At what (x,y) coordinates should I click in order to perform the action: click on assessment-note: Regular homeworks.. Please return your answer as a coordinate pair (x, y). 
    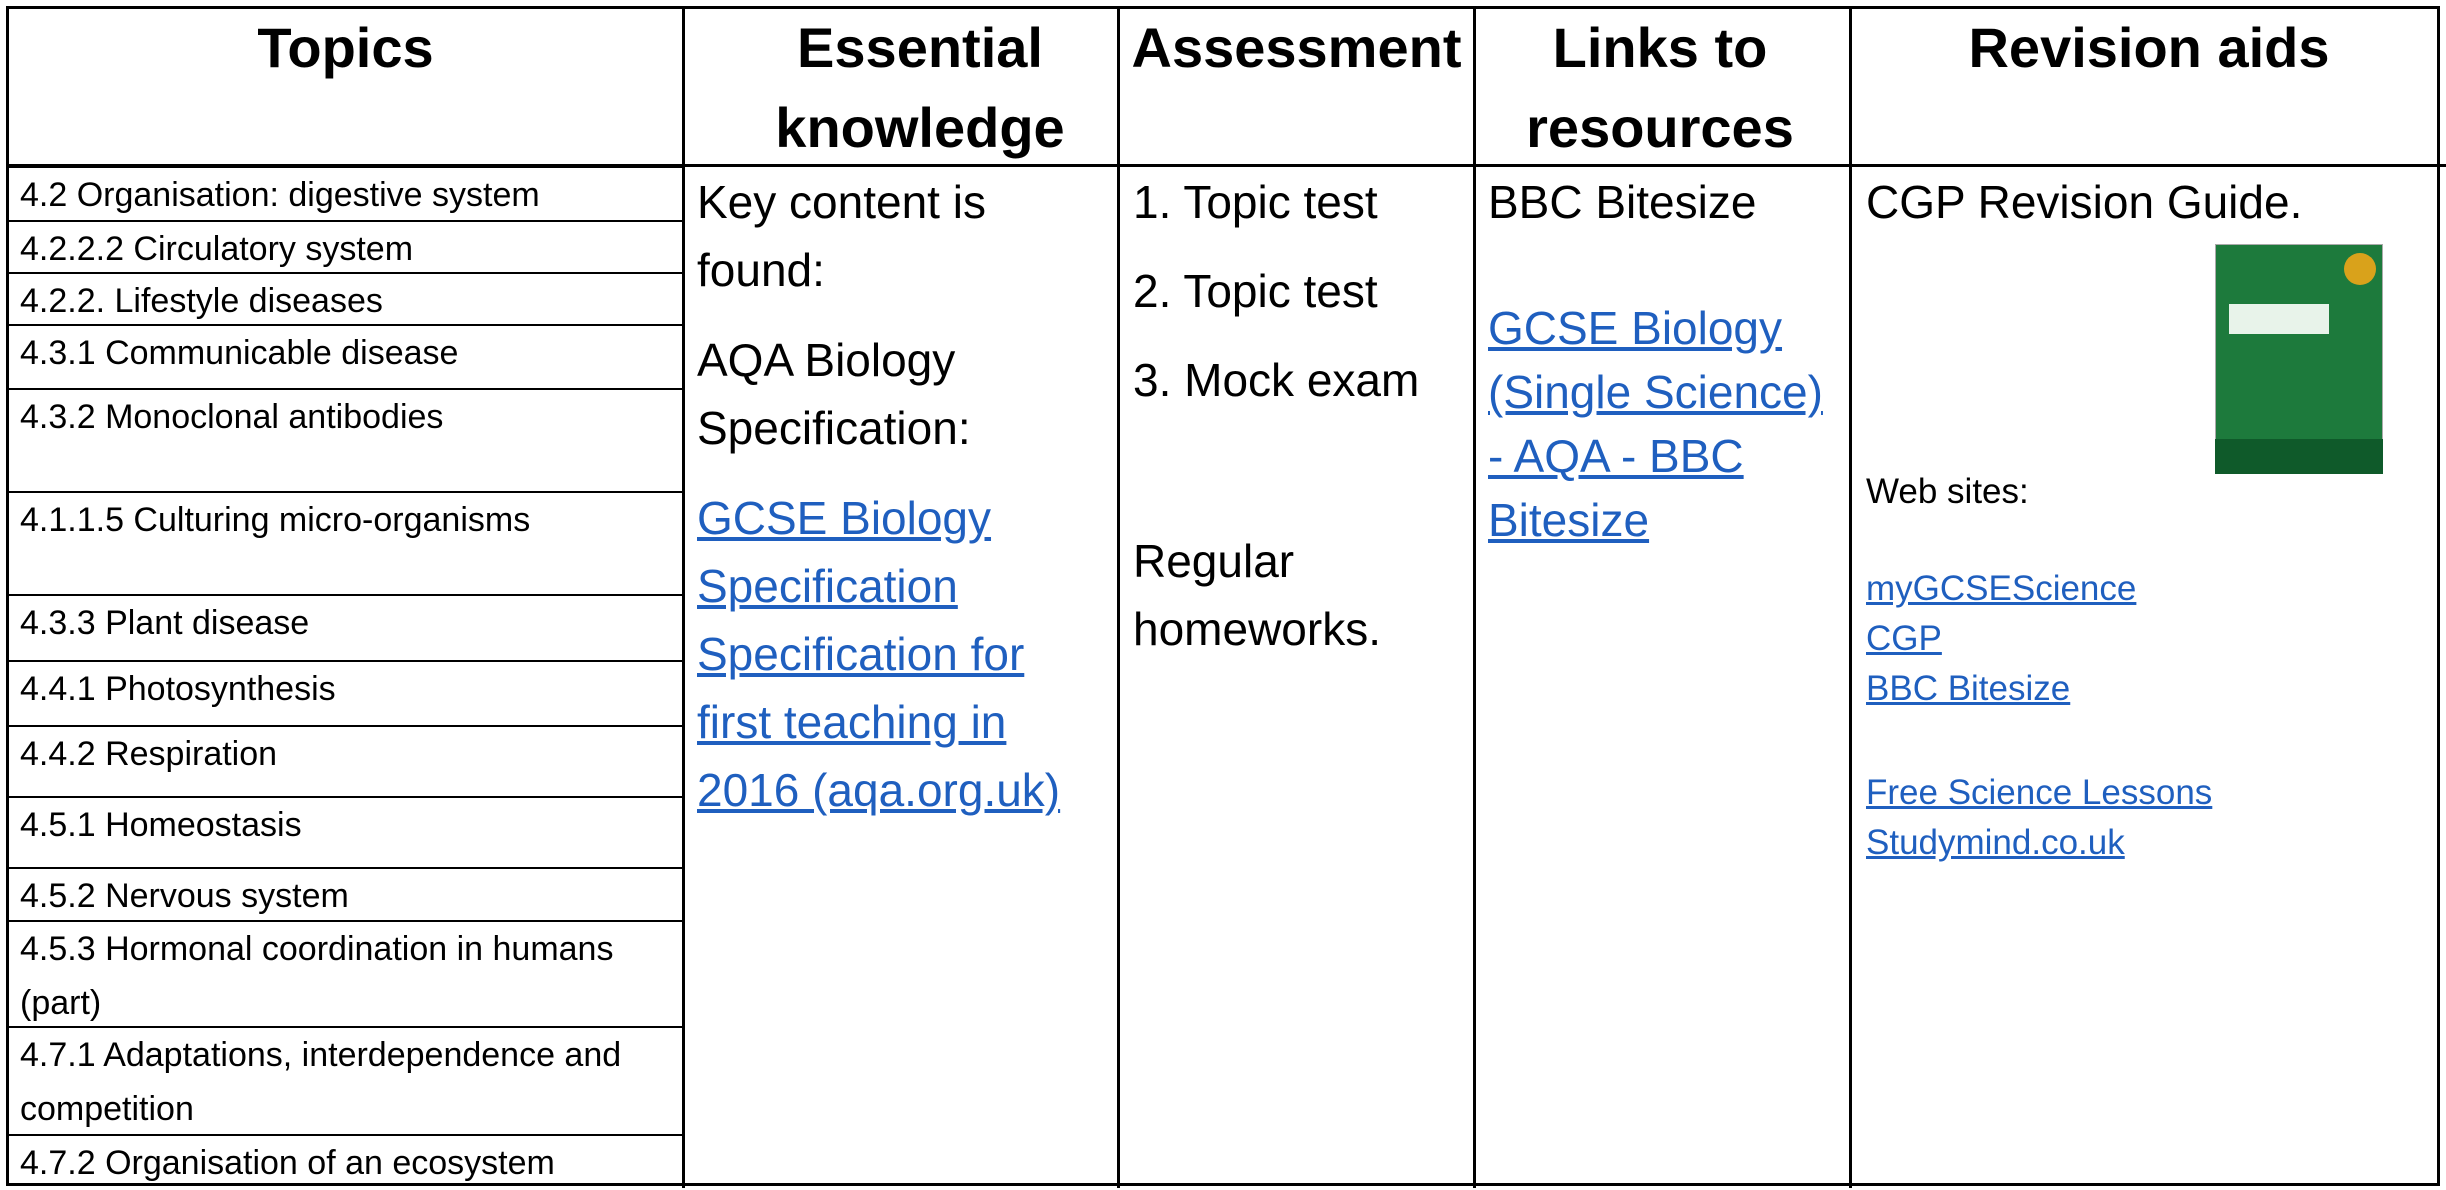
    Looking at the image, I should click on (1257, 595).